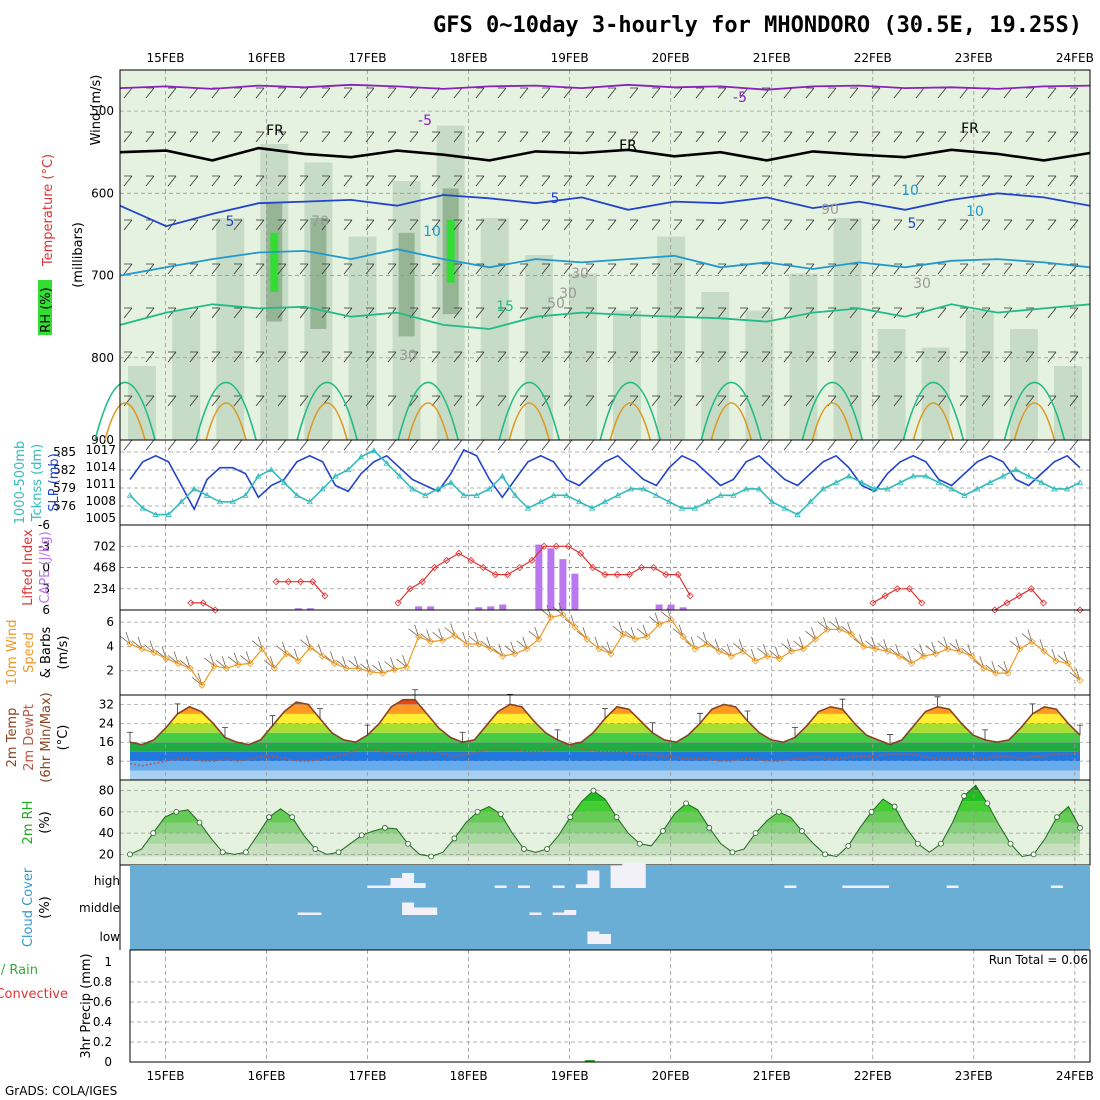 This screenshot has height=1100, width=1100. I want to click on temp-band, so click(605, 728).